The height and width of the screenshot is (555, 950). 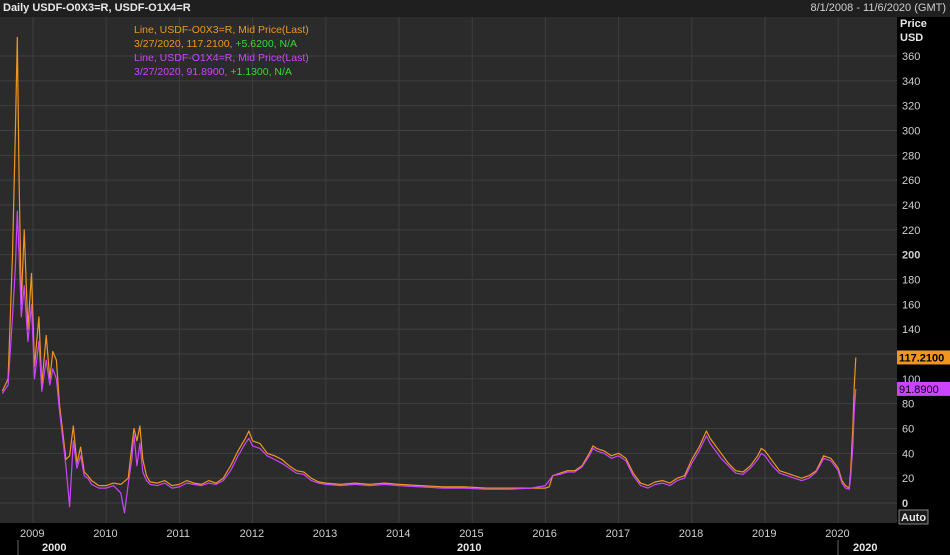 What do you see at coordinates (911, 206) in the screenshot?
I see `y-tick-label: 240` at bounding box center [911, 206].